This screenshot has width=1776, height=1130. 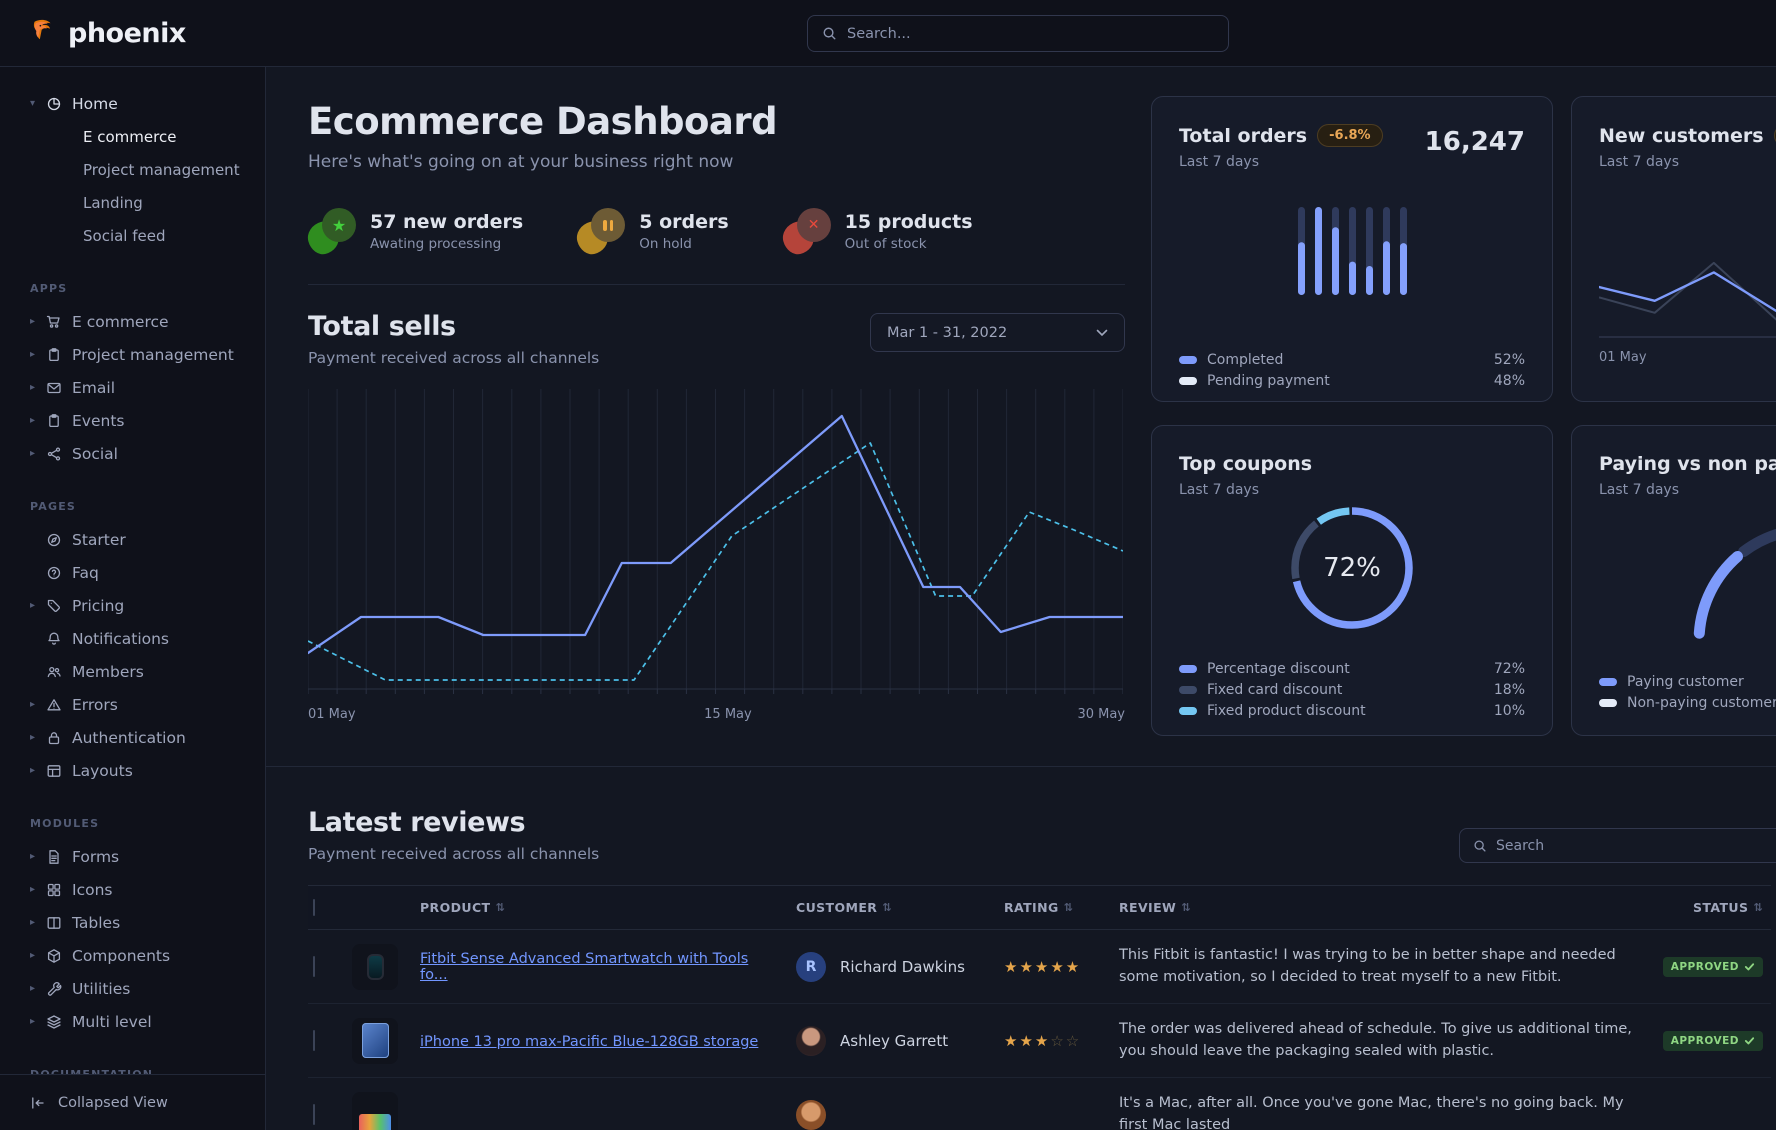 What do you see at coordinates (132, 671) in the screenshot?
I see `sidebar-item-members: Members` at bounding box center [132, 671].